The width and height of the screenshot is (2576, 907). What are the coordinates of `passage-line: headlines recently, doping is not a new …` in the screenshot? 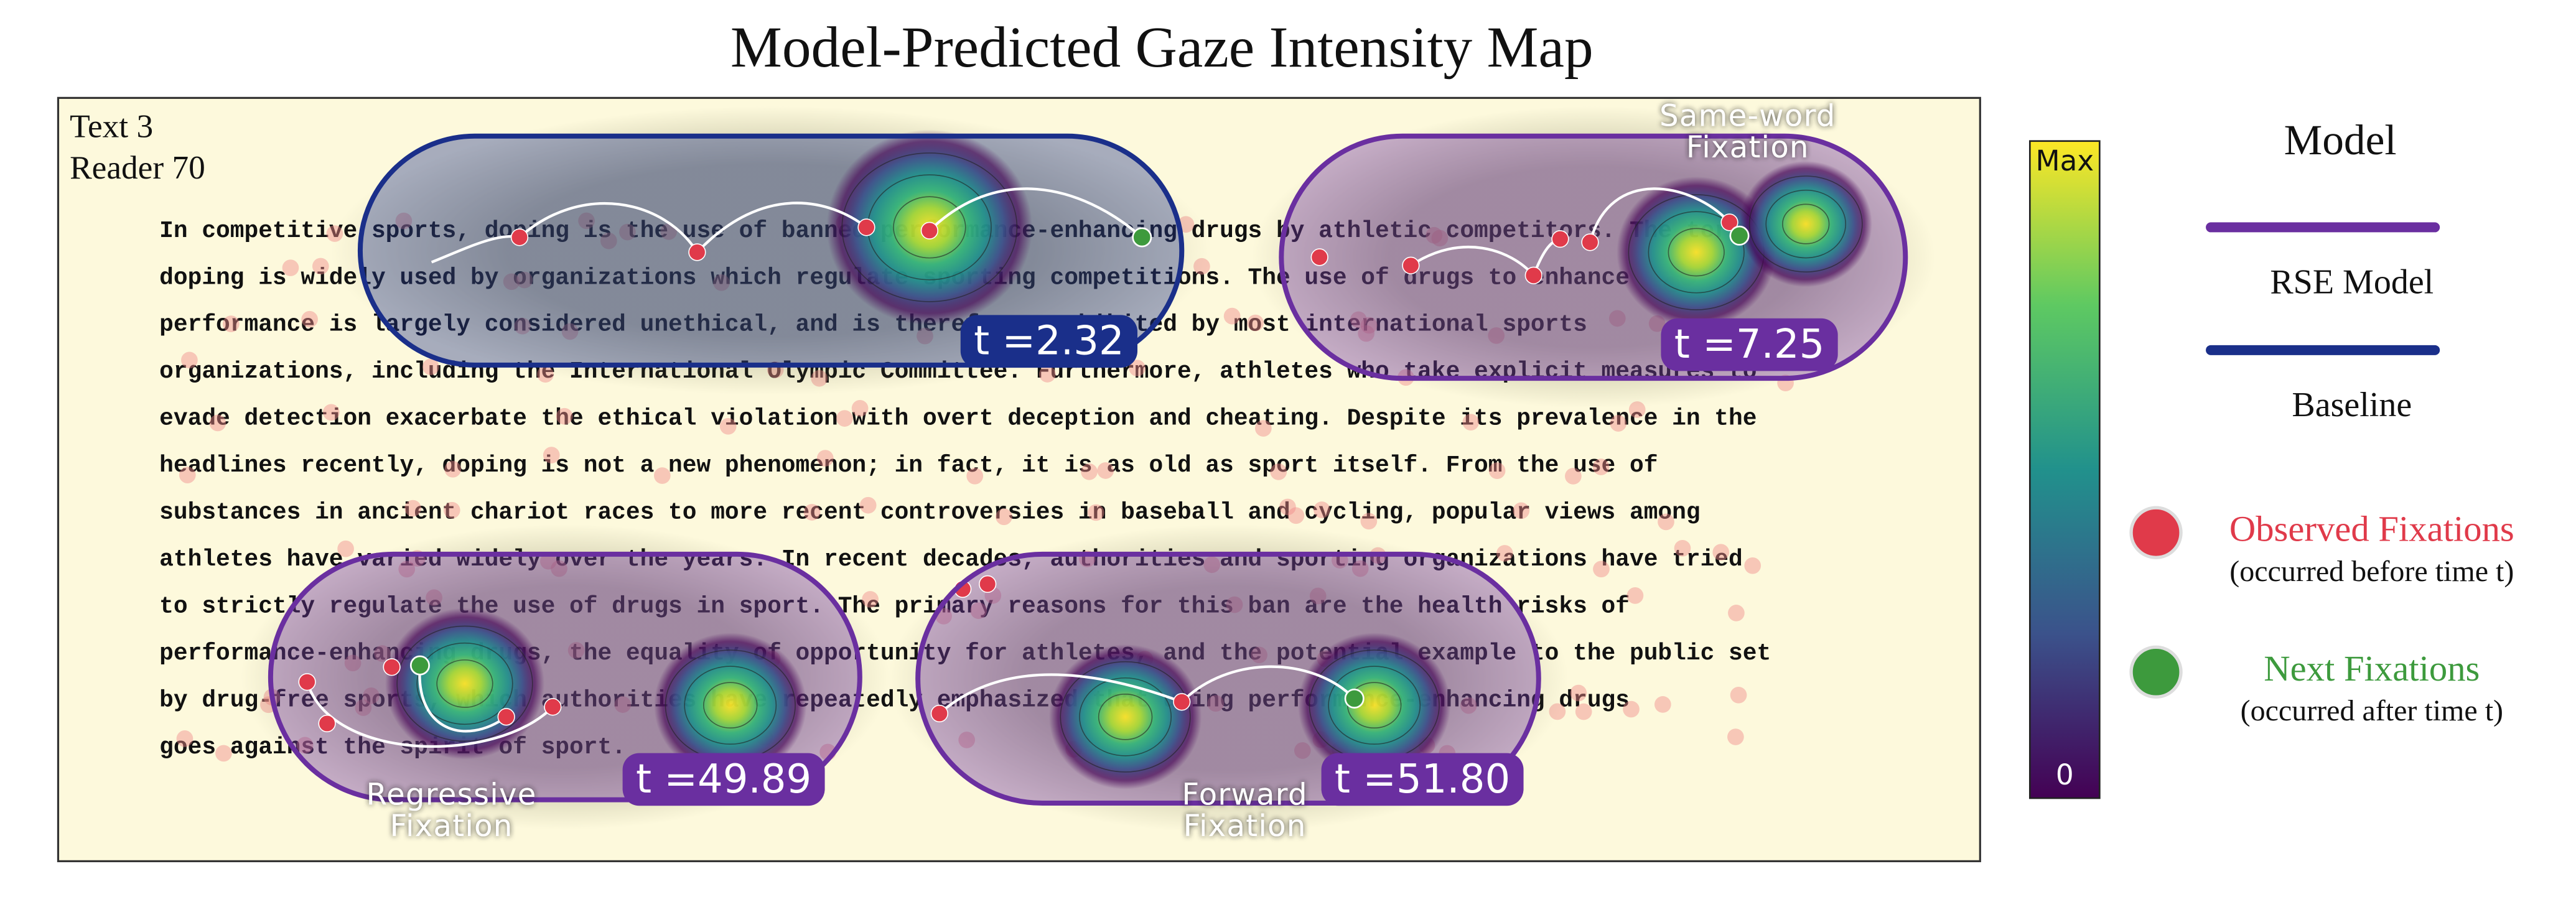 It's located at (908, 465).